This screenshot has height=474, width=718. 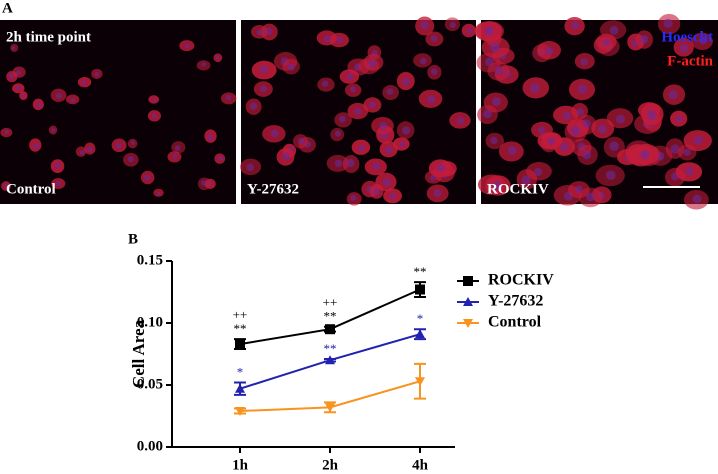 What do you see at coordinates (48, 37) in the screenshot?
I see `time-label: 2h time point` at bounding box center [48, 37].